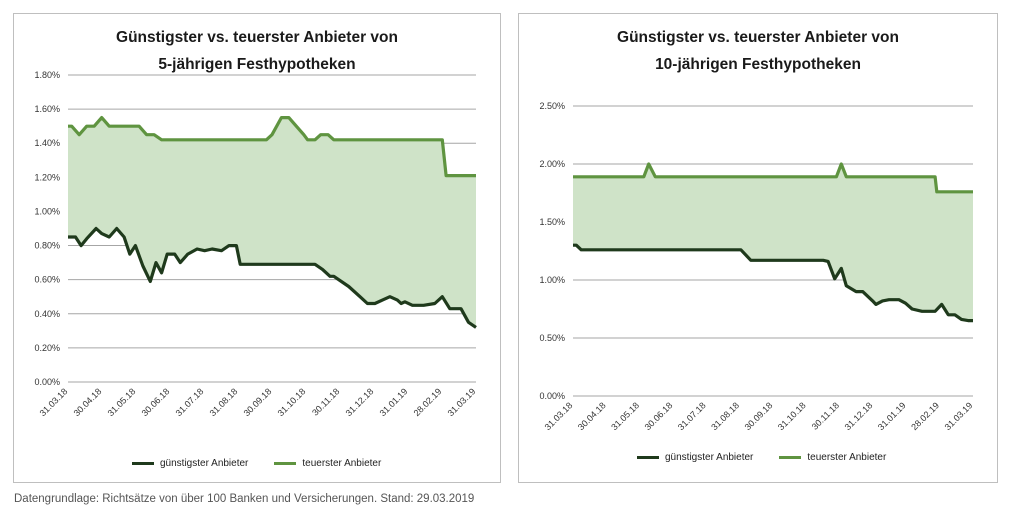 The height and width of the screenshot is (523, 1024). Describe the element at coordinates (773, 242) in the screenshot. I see `spread-area` at that location.